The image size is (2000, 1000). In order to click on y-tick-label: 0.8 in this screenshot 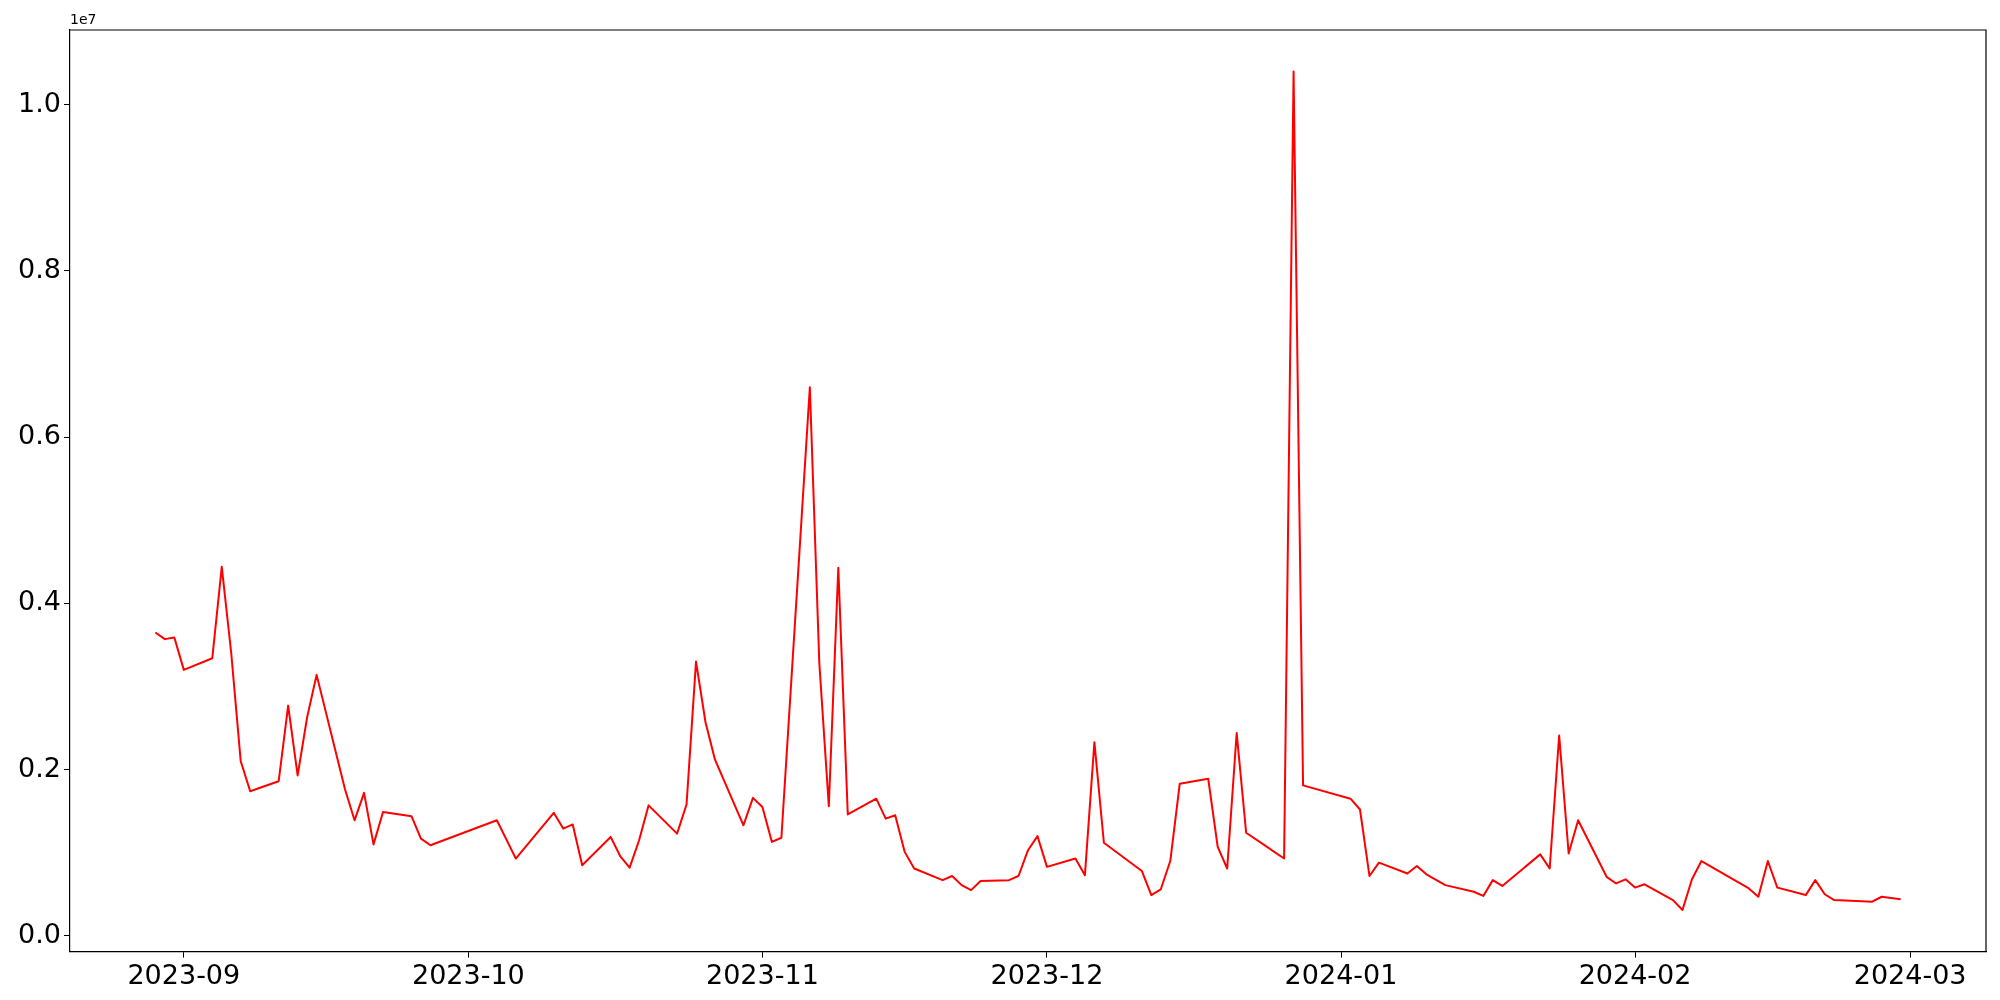, I will do `click(39, 269)`.